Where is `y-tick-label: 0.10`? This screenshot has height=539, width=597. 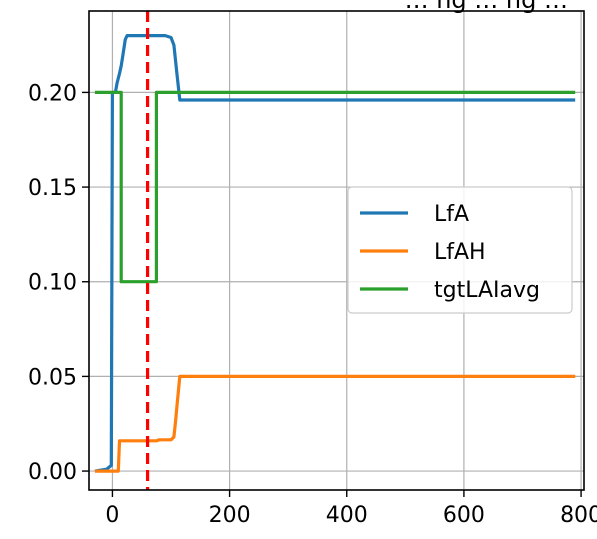
y-tick-label: 0.10 is located at coordinates (52, 283).